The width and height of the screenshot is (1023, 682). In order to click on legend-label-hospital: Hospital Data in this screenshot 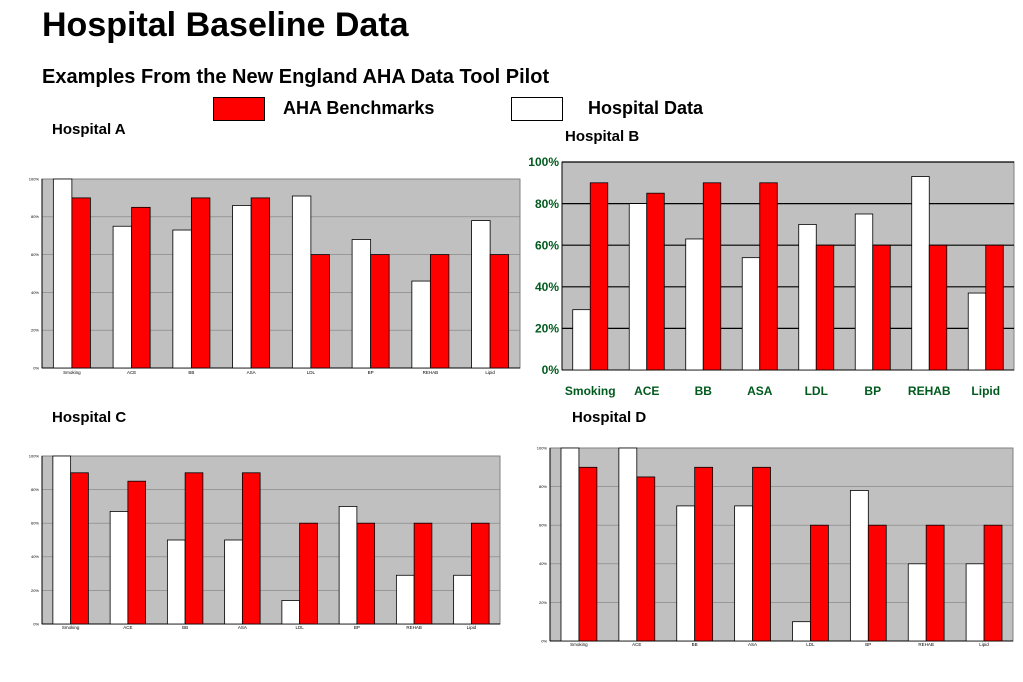, I will do `click(646, 108)`.